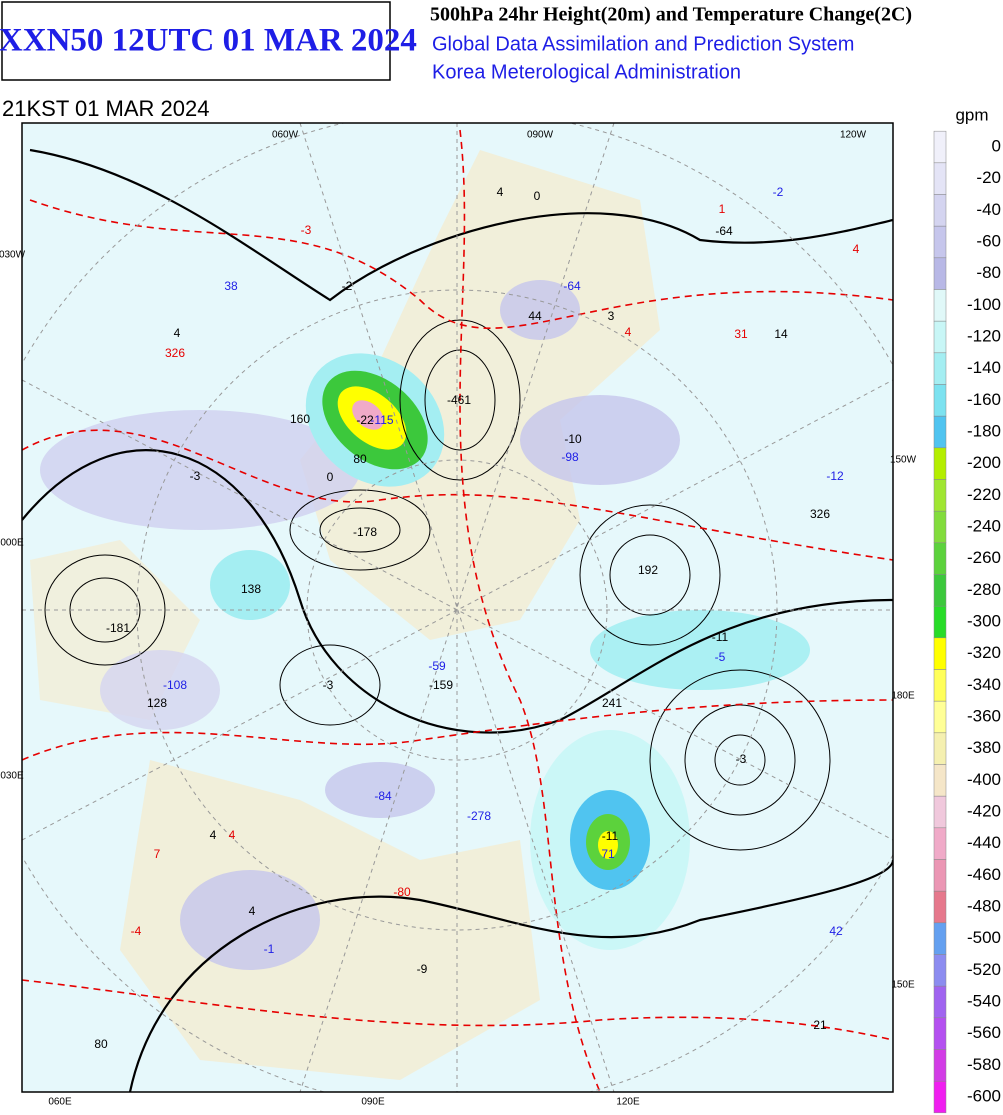 This screenshot has width=1003, height=1115. I want to click on colorbar-label: -560, so click(984, 1032).